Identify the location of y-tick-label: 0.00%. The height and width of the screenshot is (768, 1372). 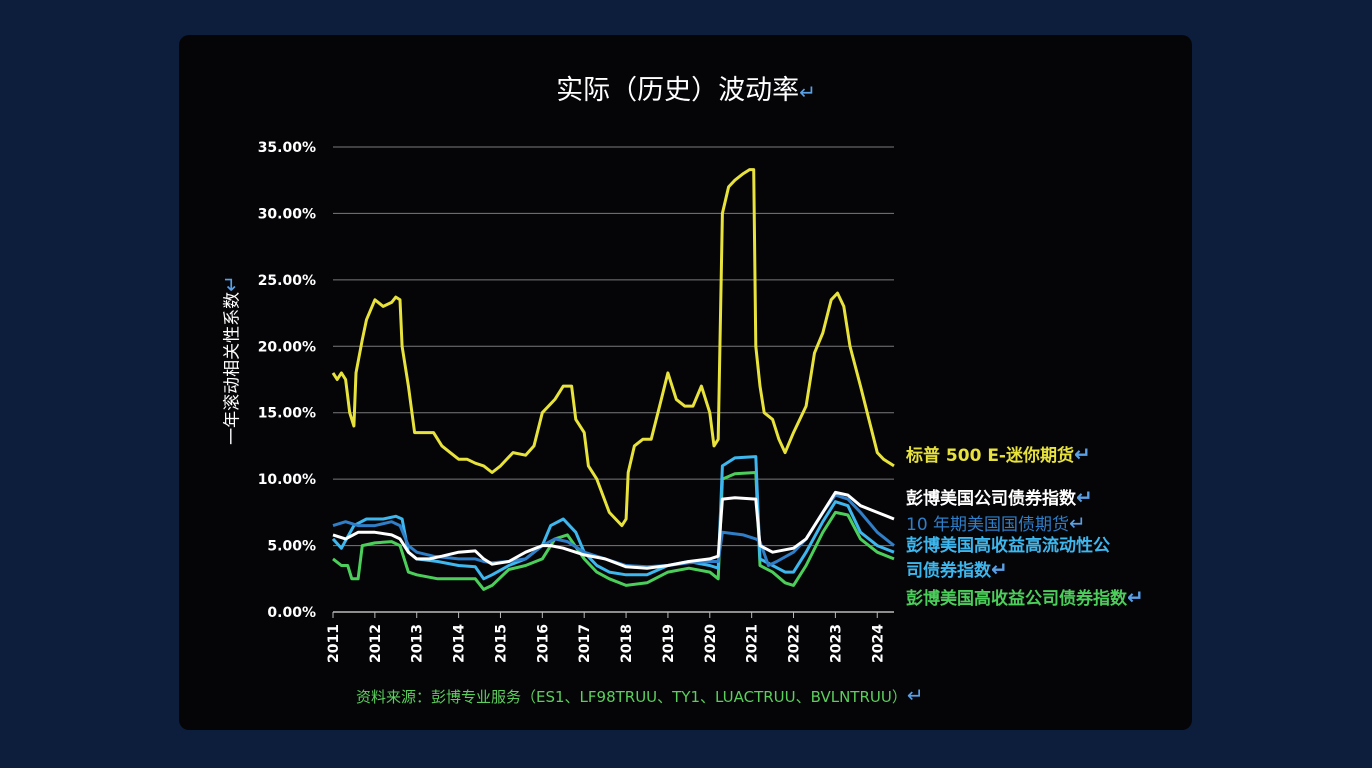
(291, 613).